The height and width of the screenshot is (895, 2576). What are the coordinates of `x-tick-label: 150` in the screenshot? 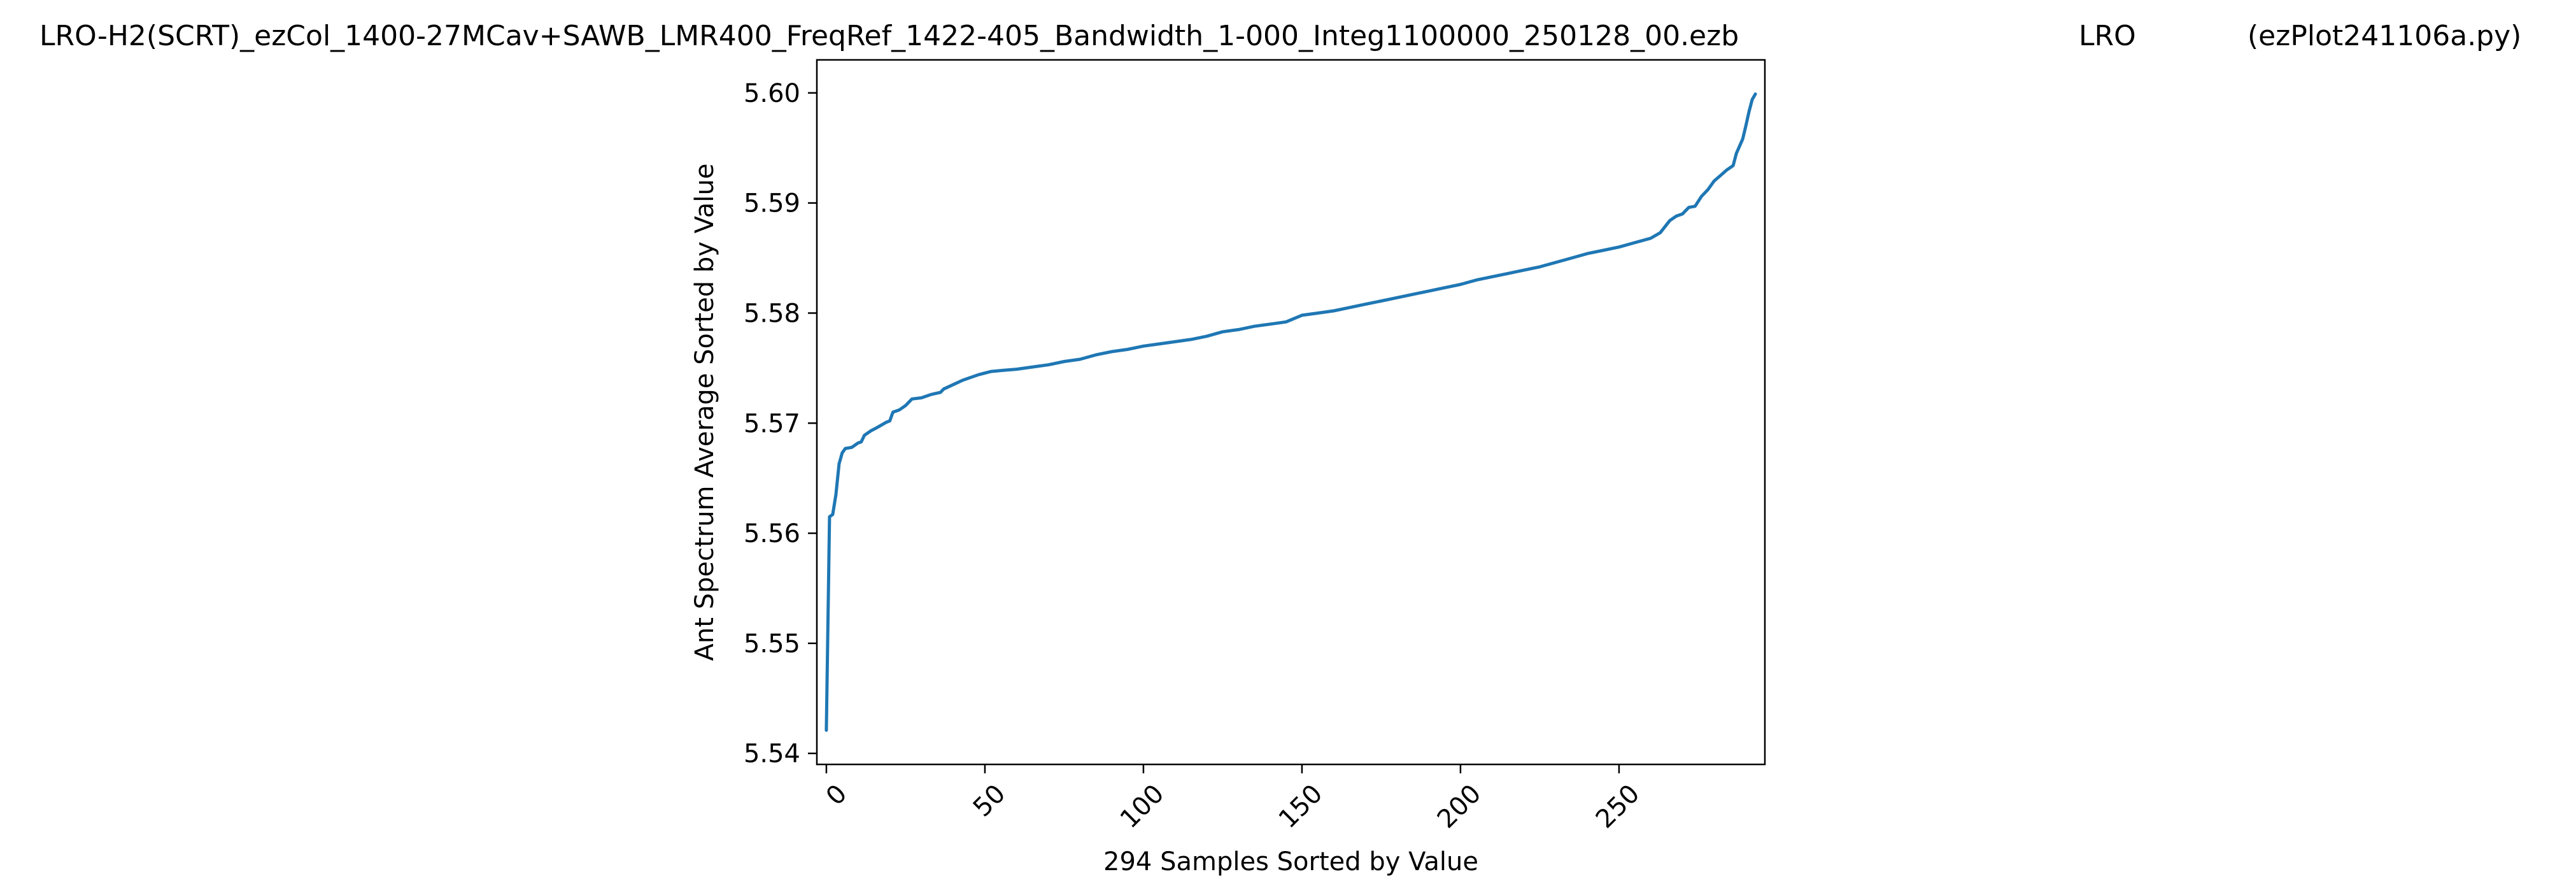 It's located at (1301, 806).